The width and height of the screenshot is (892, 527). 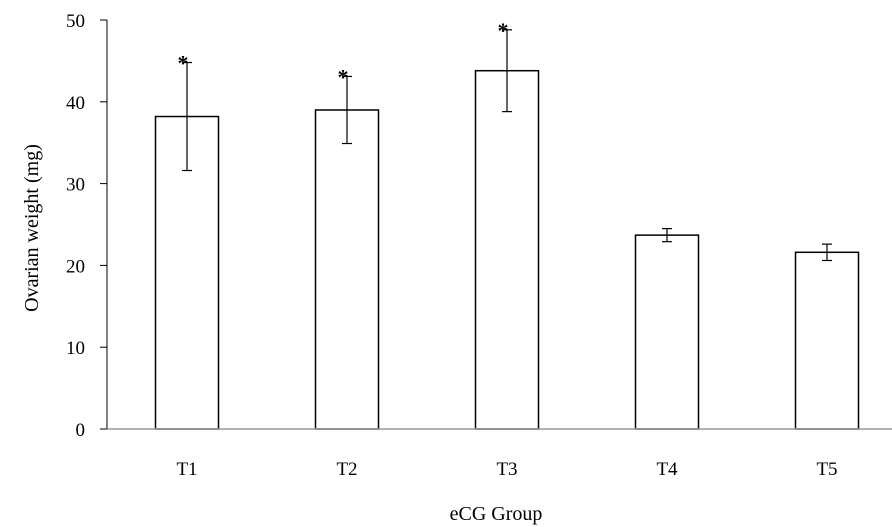 I want to click on x-category-label-t4: T4, so click(x=667, y=469).